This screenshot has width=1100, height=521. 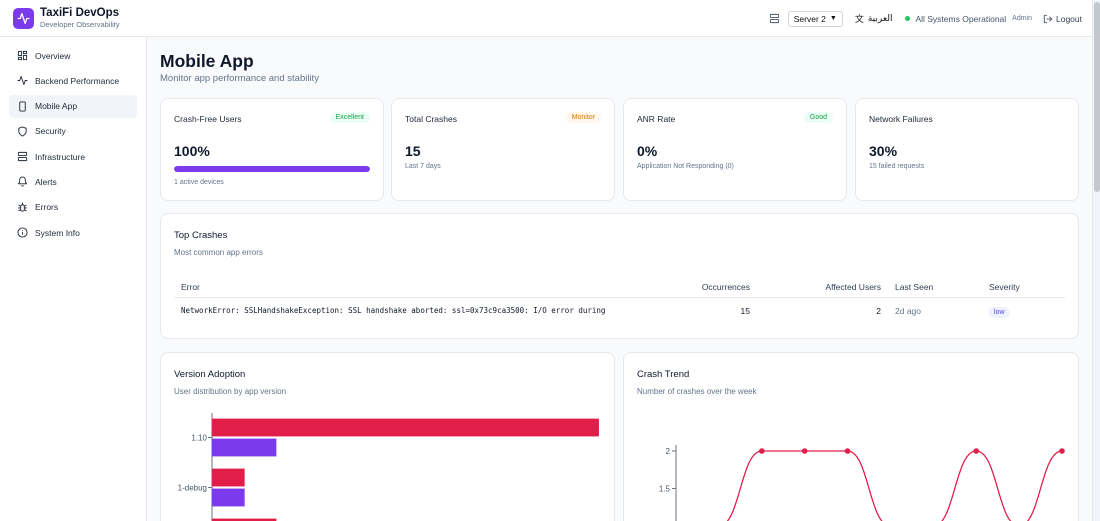 I want to click on sidebar-item-label: Errors, so click(x=47, y=207).